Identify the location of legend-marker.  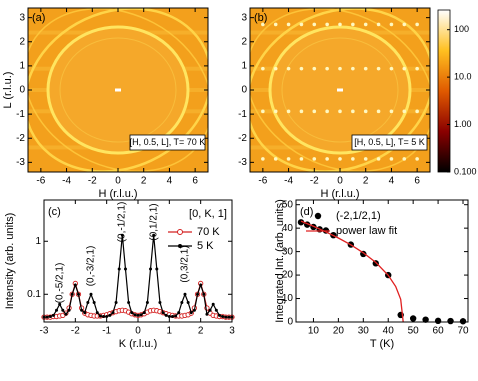
(180, 246).